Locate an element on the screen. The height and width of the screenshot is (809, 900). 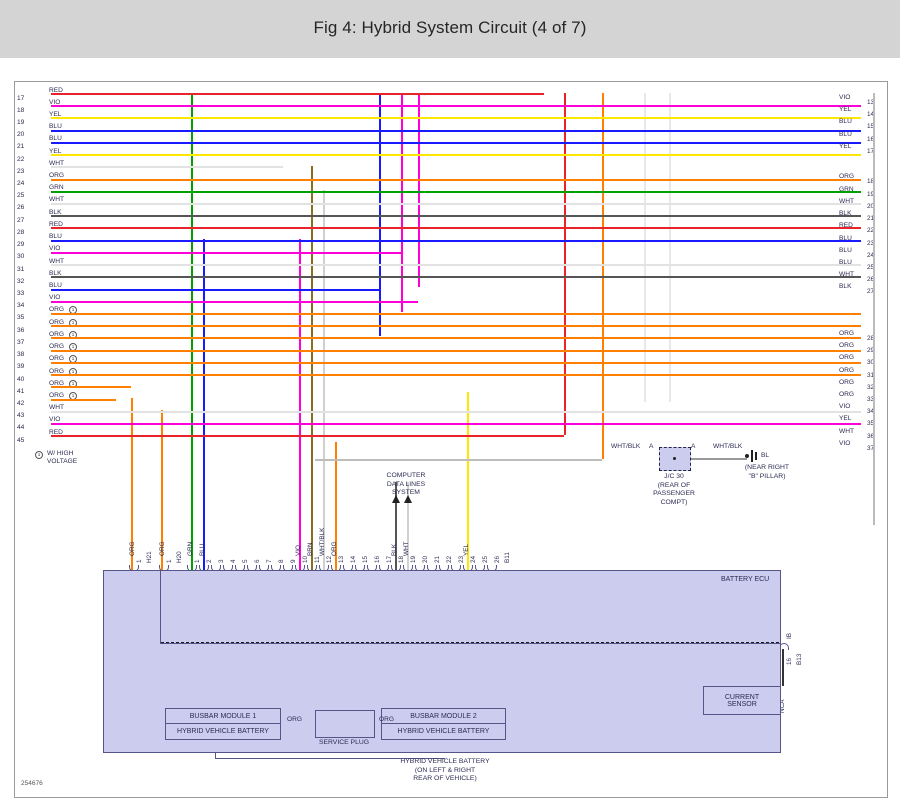
left-pin-number: 25 is located at coordinates (21, 196).